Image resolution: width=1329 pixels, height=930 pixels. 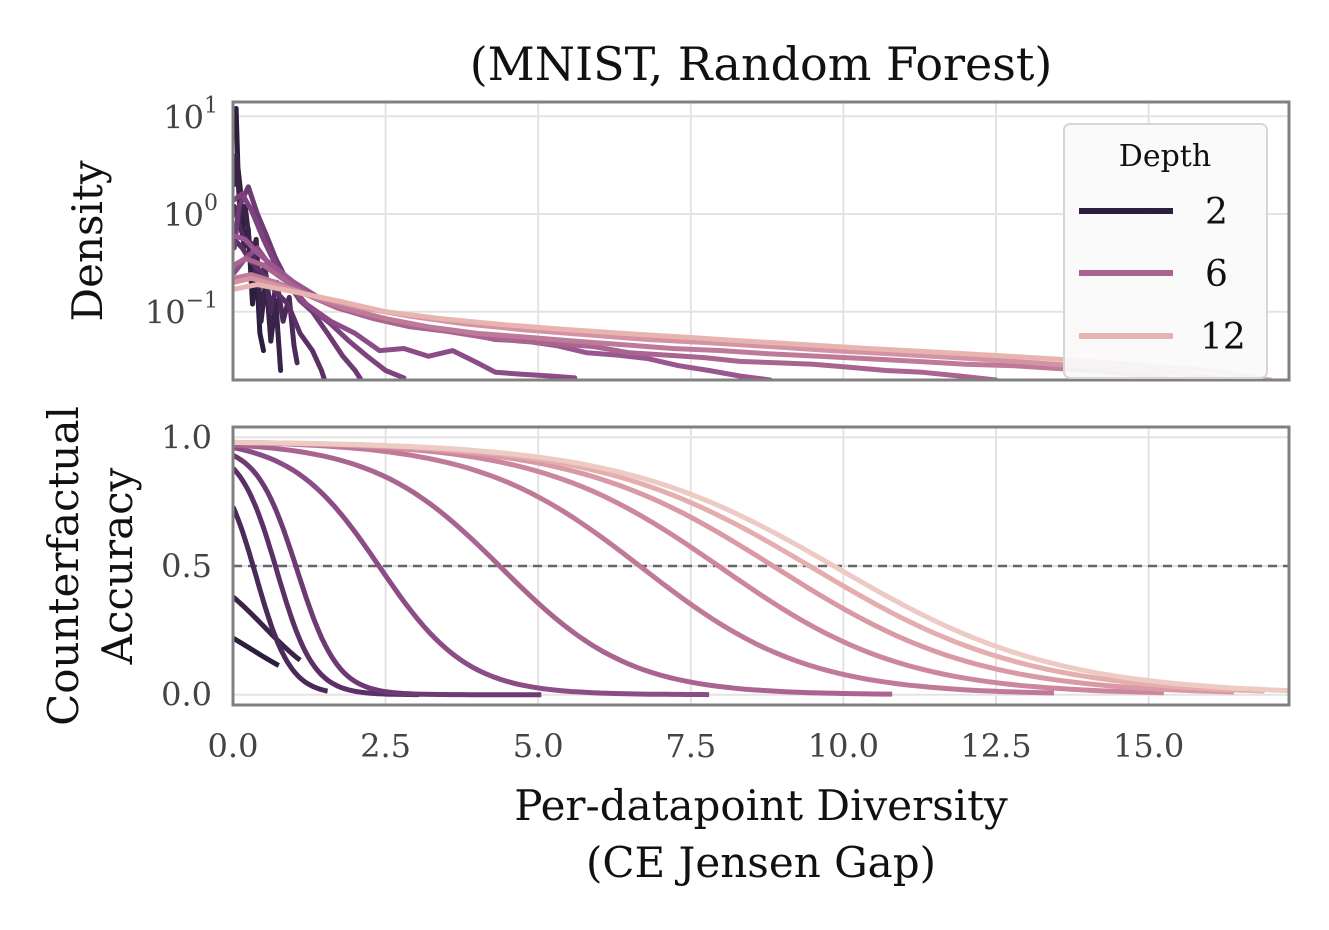 I want to click on x-tick-label: 10.0, so click(x=843, y=746).